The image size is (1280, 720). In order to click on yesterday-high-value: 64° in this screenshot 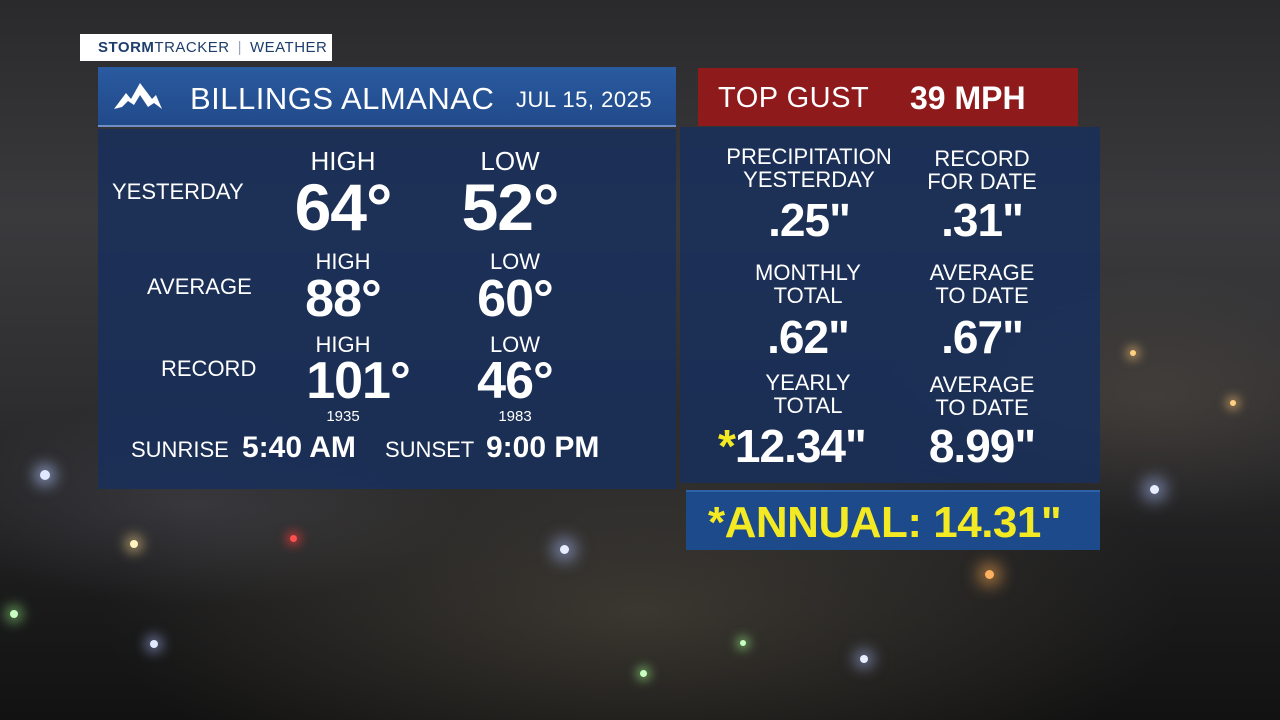, I will do `click(343, 207)`.